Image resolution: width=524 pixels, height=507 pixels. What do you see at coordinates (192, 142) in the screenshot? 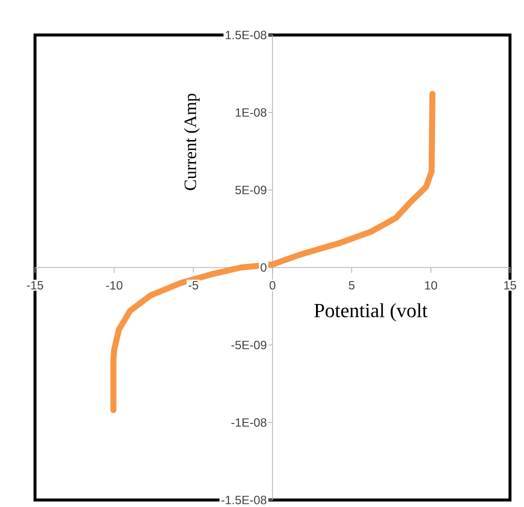
I see `y-axis-title: Current (Amp` at bounding box center [192, 142].